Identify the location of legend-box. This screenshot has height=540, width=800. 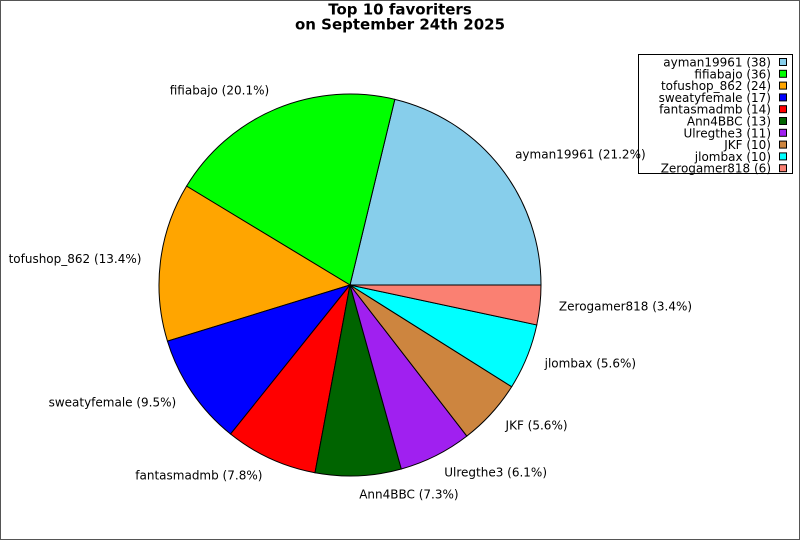
(715, 114).